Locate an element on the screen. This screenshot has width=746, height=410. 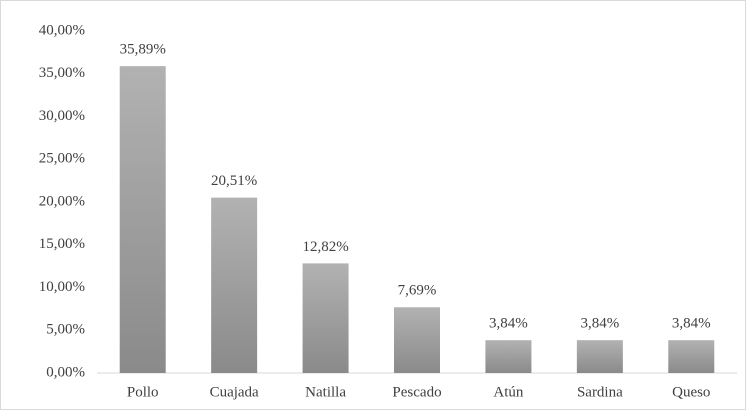
data-label: 12,82% is located at coordinates (325, 247).